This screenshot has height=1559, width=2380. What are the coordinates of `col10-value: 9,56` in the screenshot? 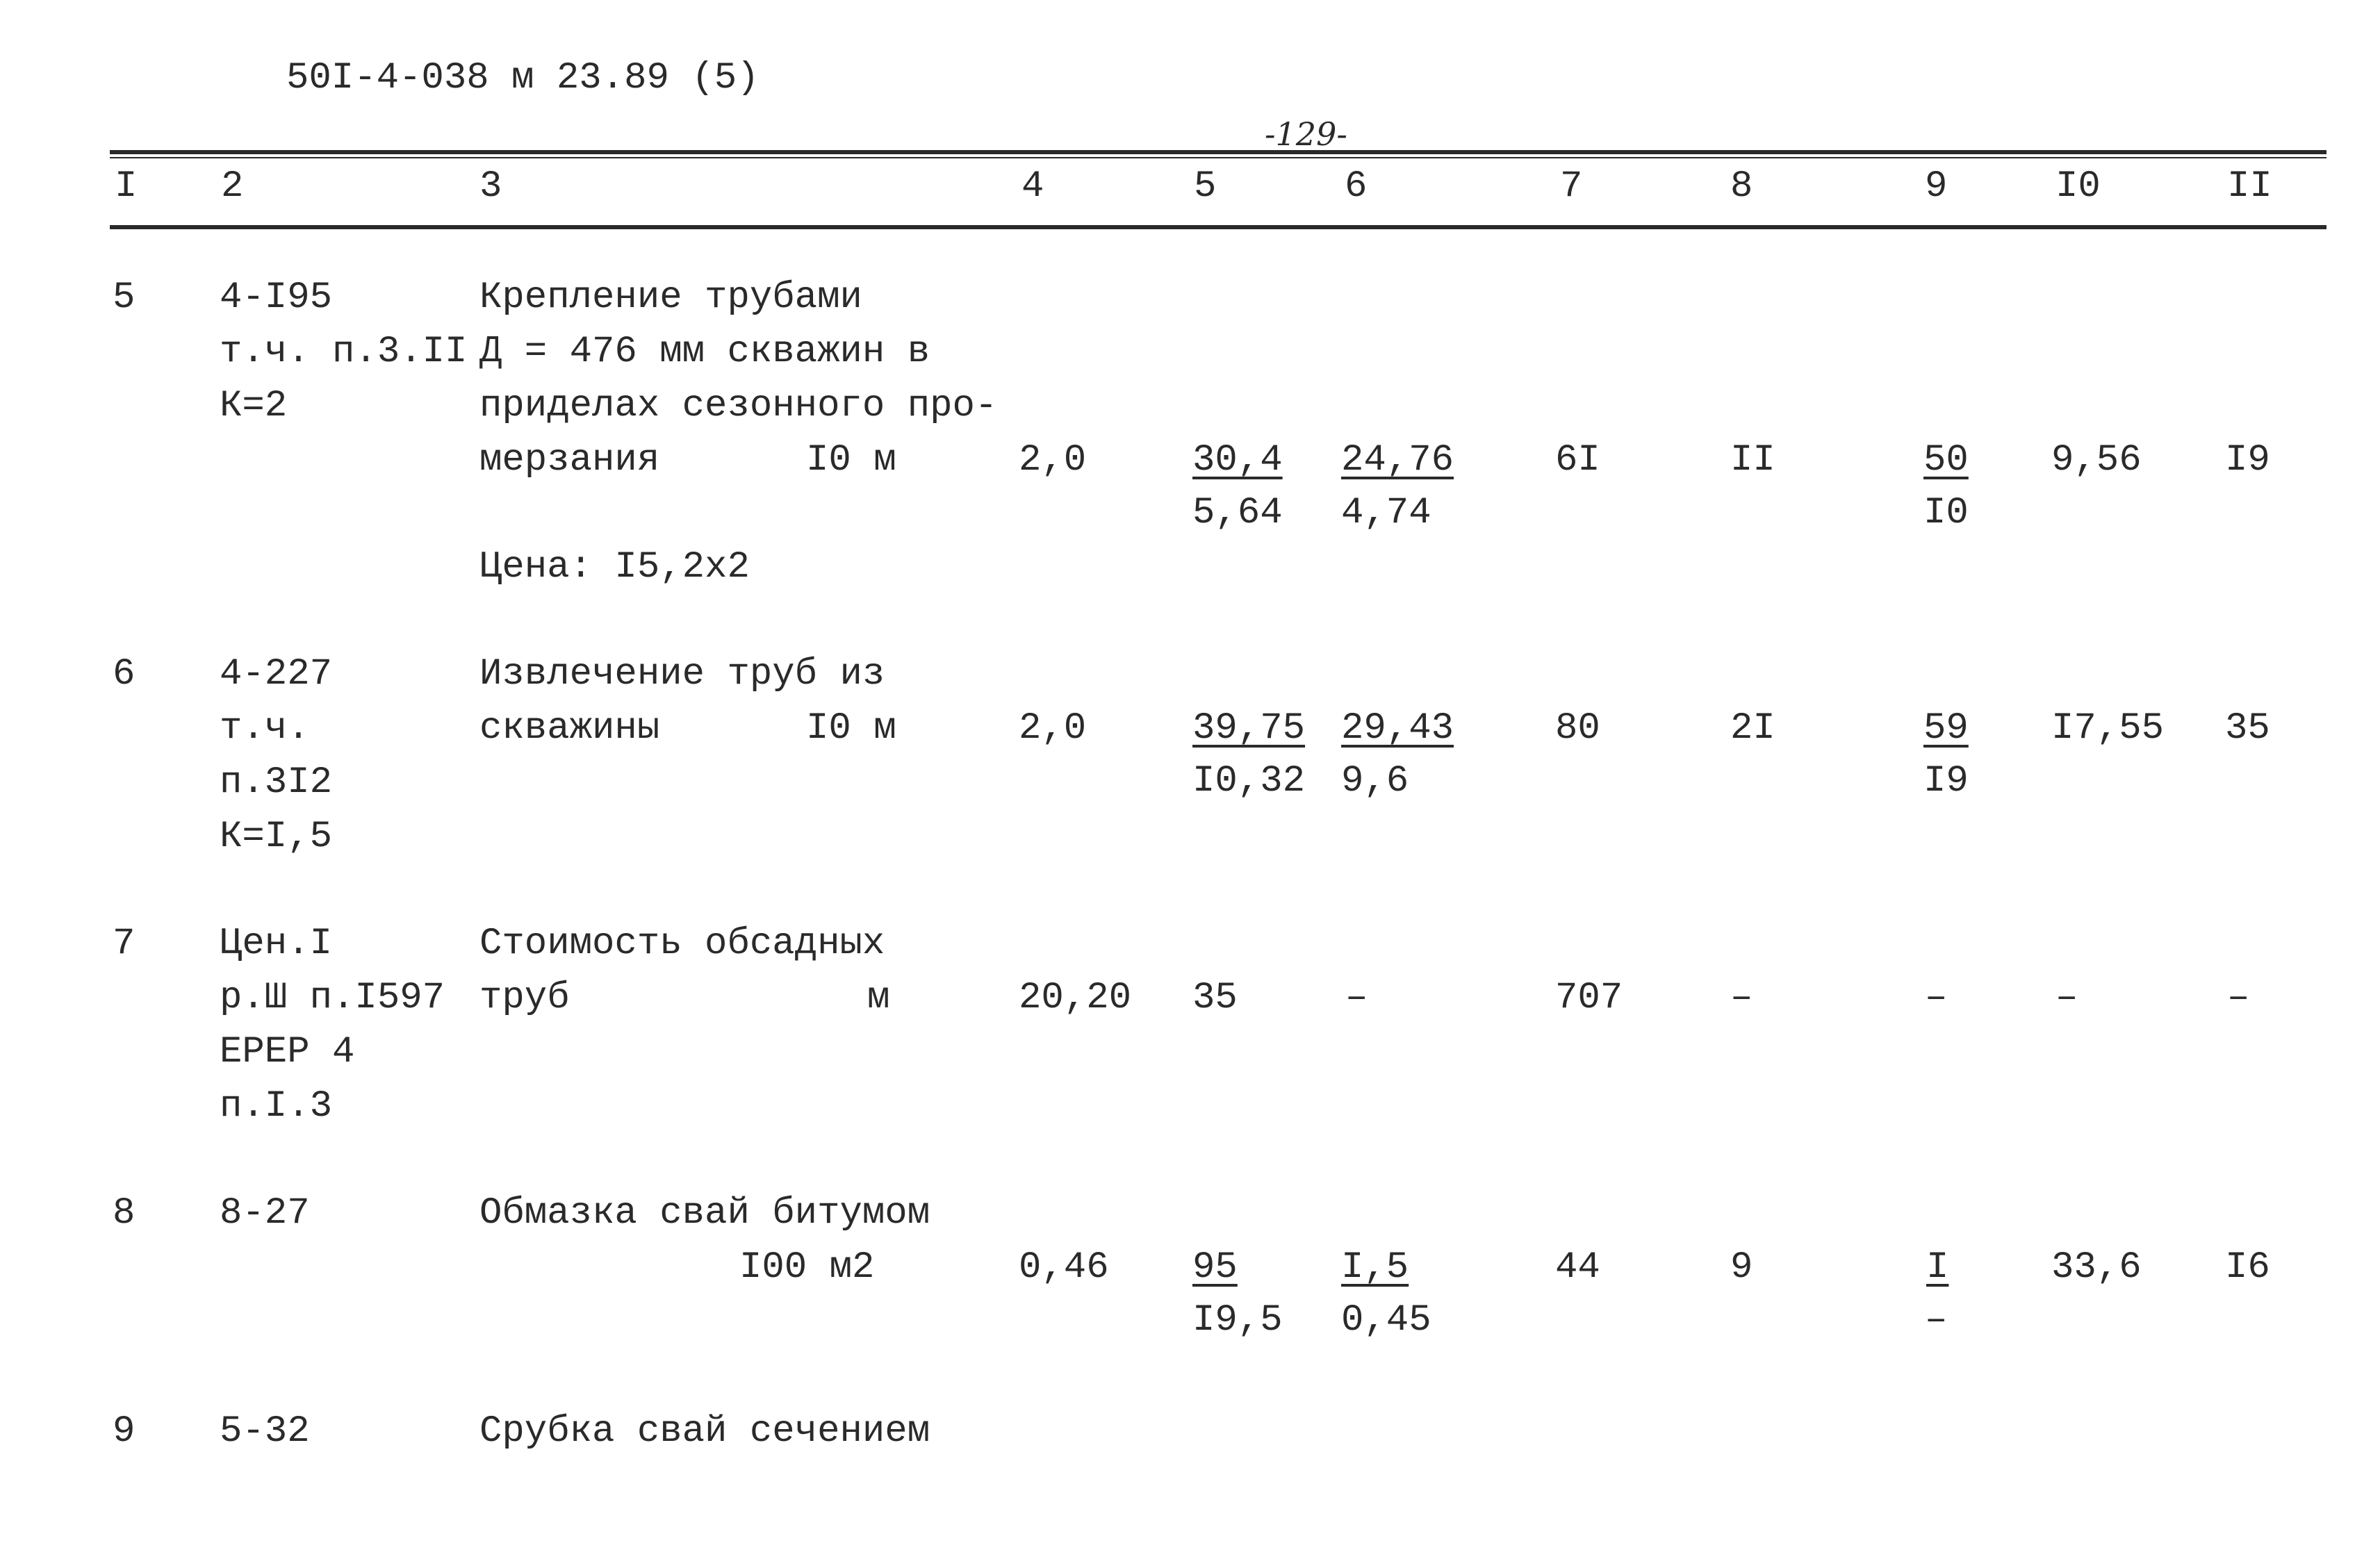 It's located at (2096, 460).